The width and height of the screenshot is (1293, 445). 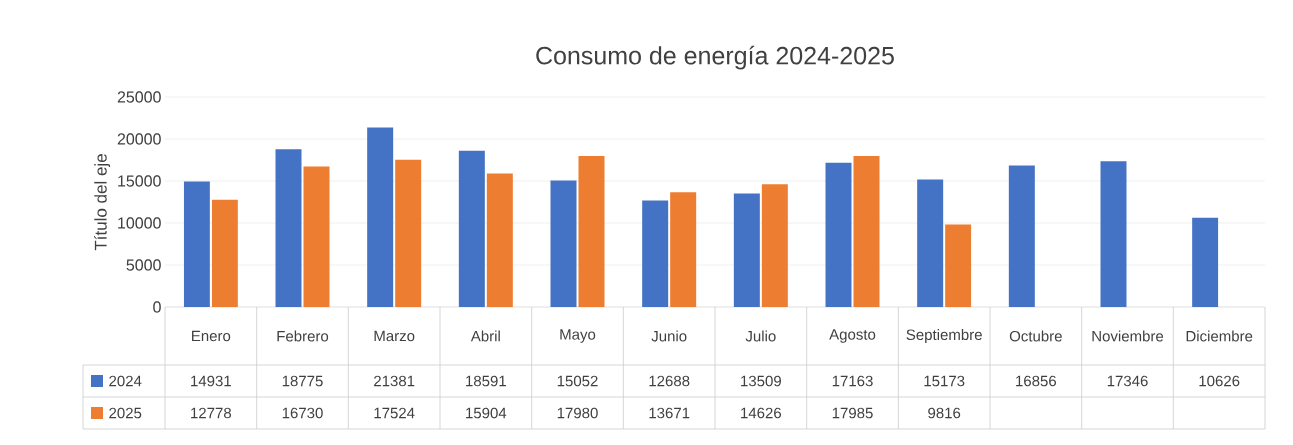 I want to click on x-tick-label: Septiembre, so click(x=944, y=336).